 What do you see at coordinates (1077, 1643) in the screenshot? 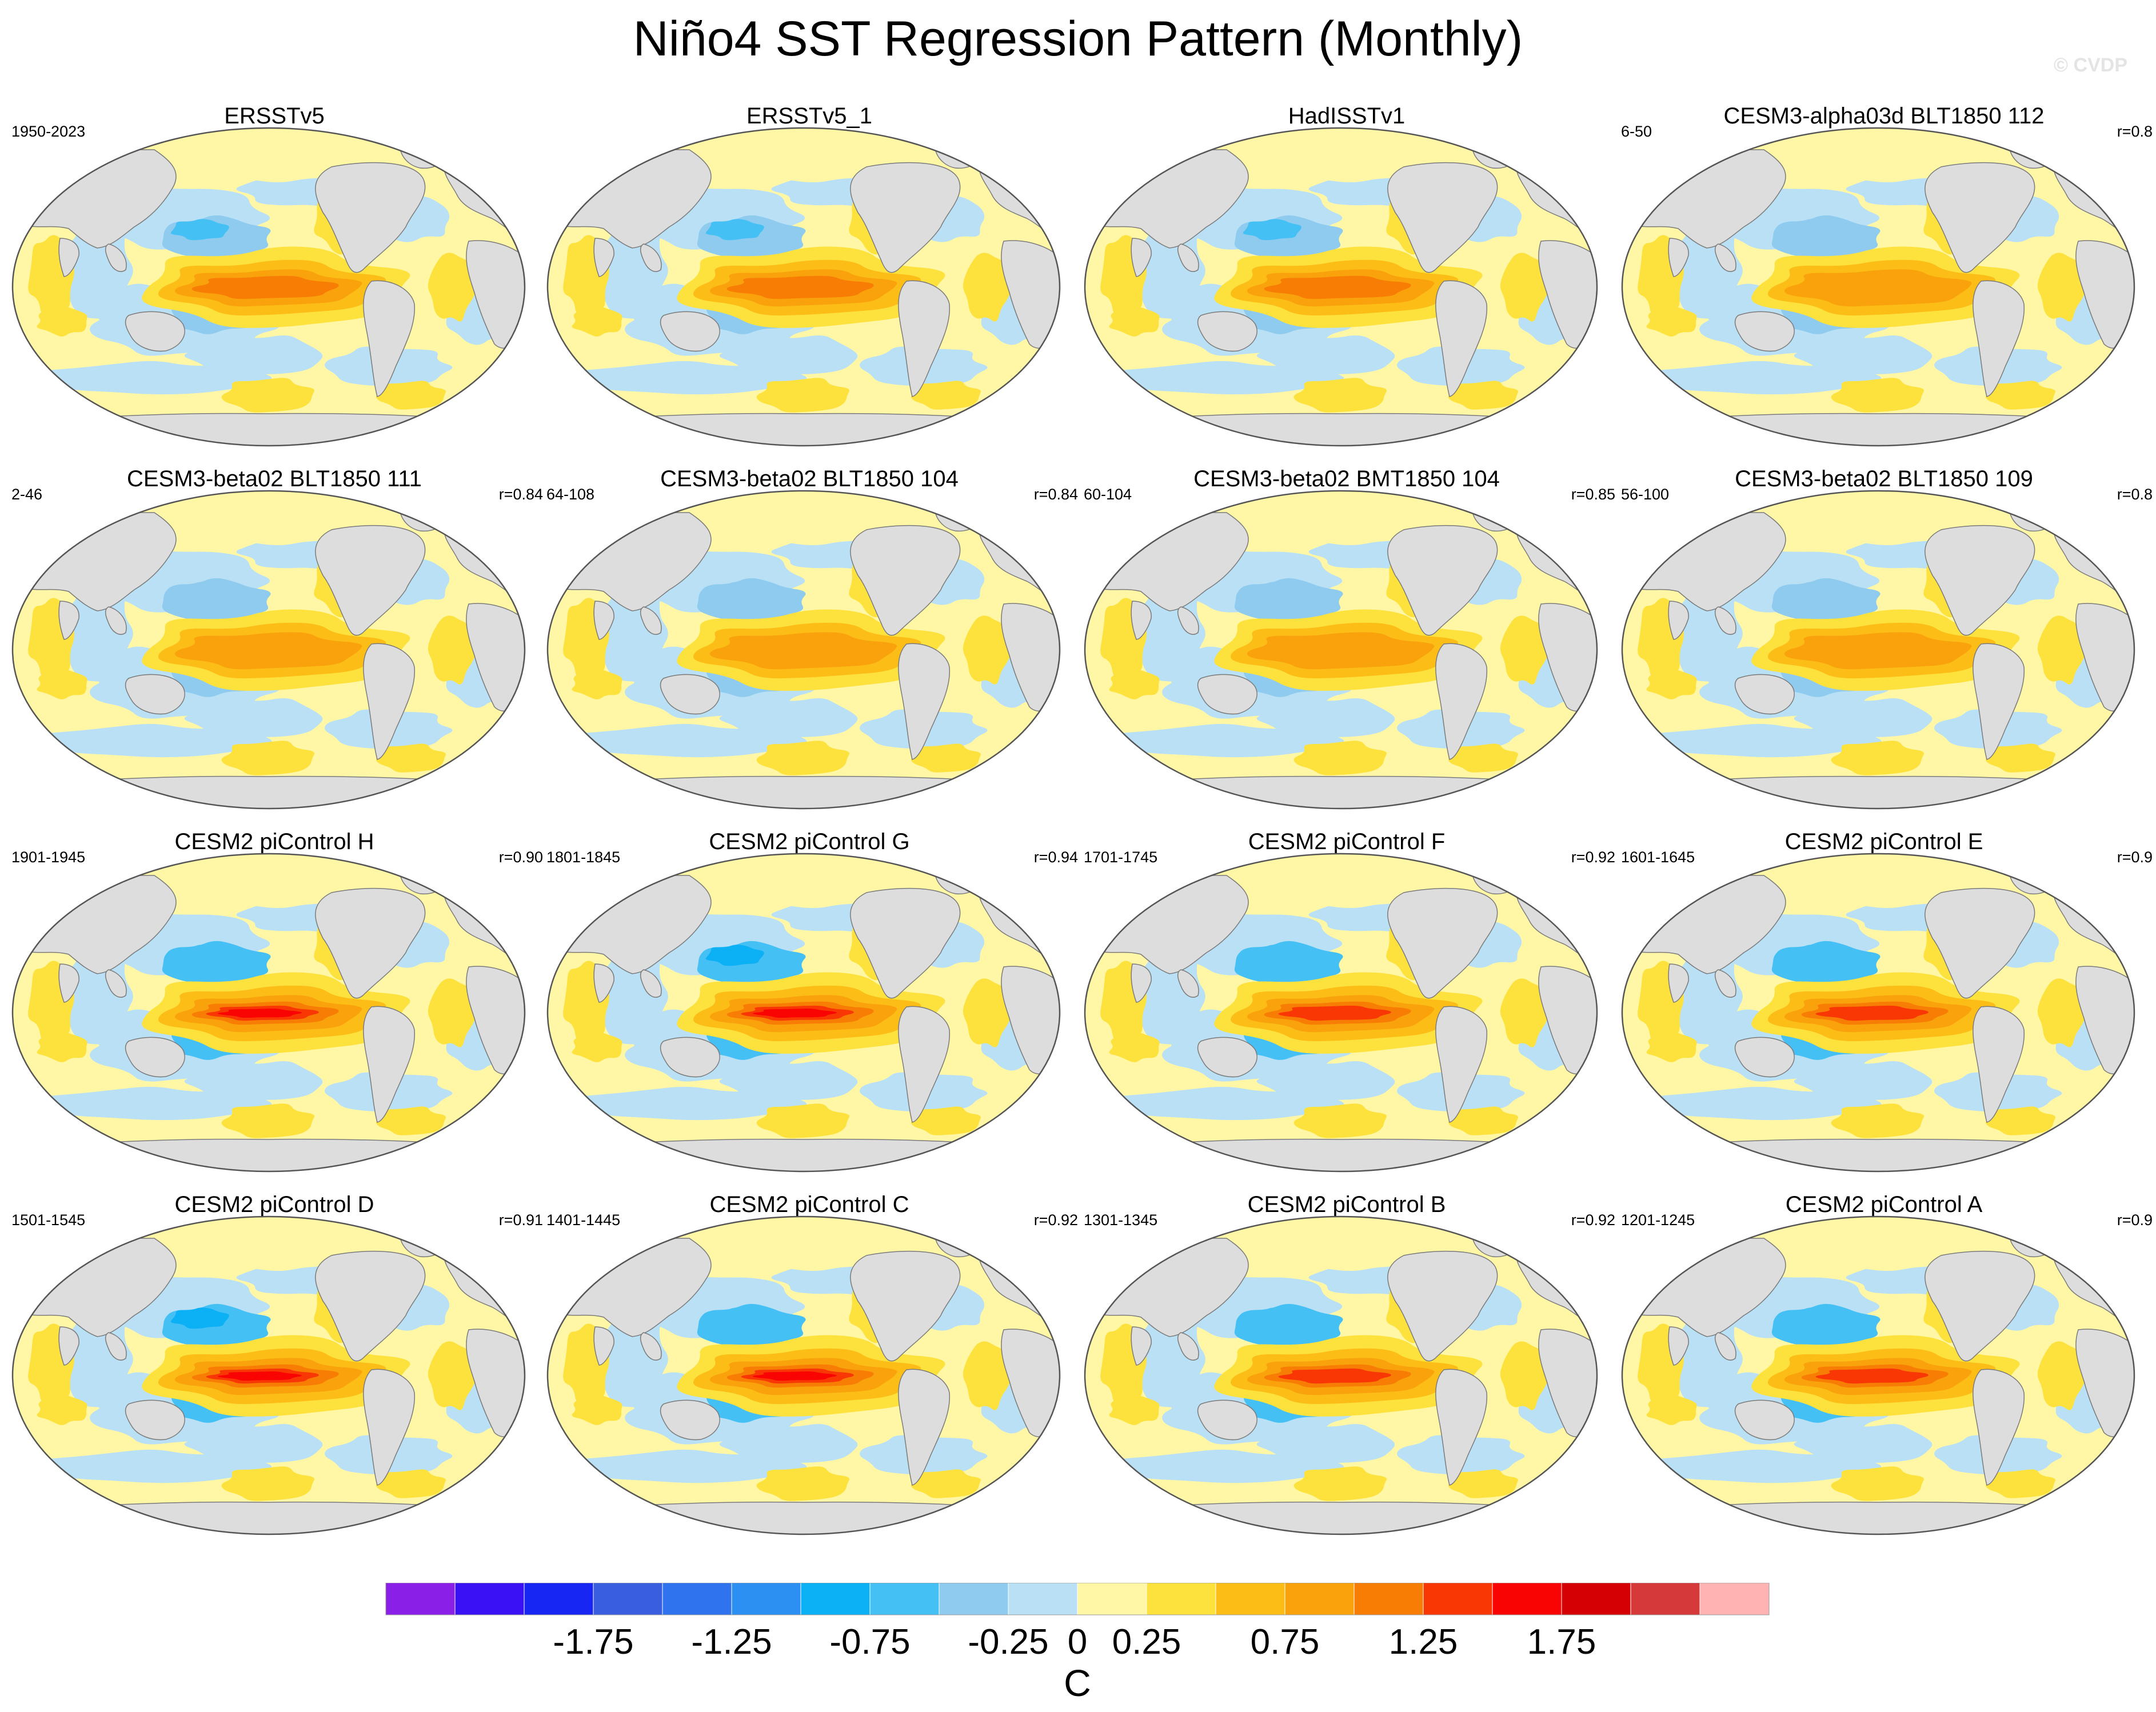
I see `colorbar: -1.75 -1.25 -0.75 -0.25 0 0.25 0.75 1.25 1.75 C` at bounding box center [1077, 1643].